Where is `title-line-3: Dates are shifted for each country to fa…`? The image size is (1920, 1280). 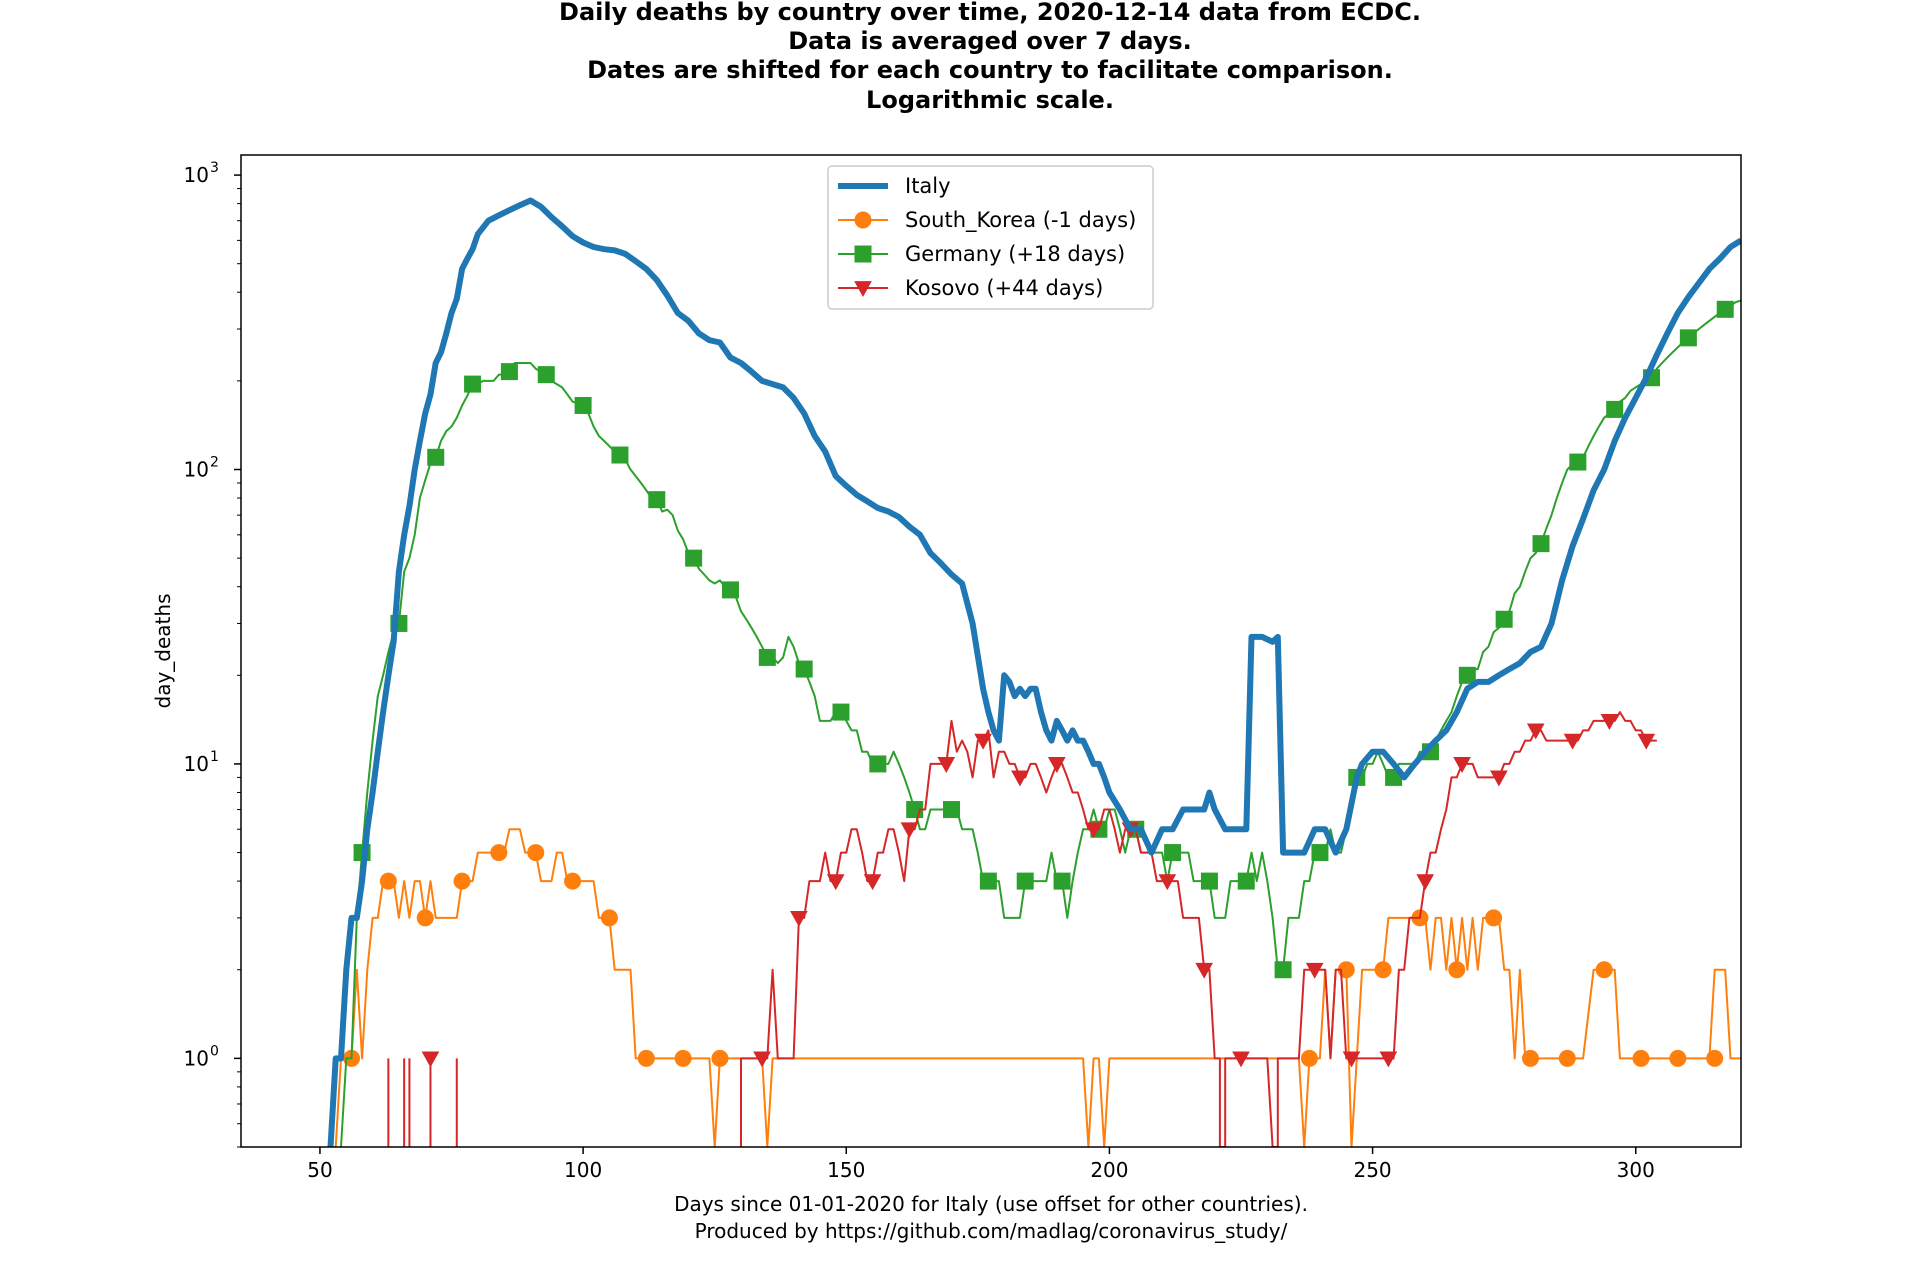
title-line-3: Dates are shifted for each country to fa… is located at coordinates (990, 70).